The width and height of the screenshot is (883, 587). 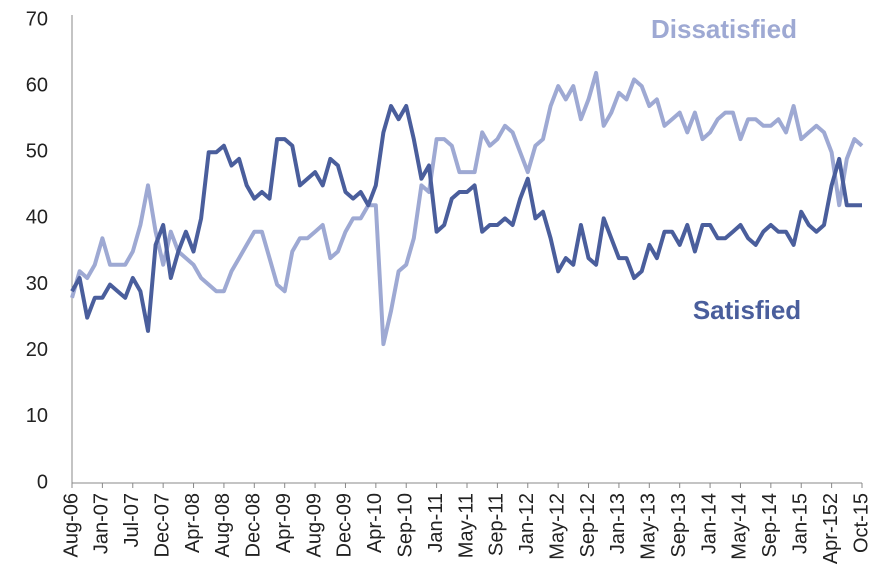 I want to click on x-tick-label: Oct-15, so click(x=861, y=523).